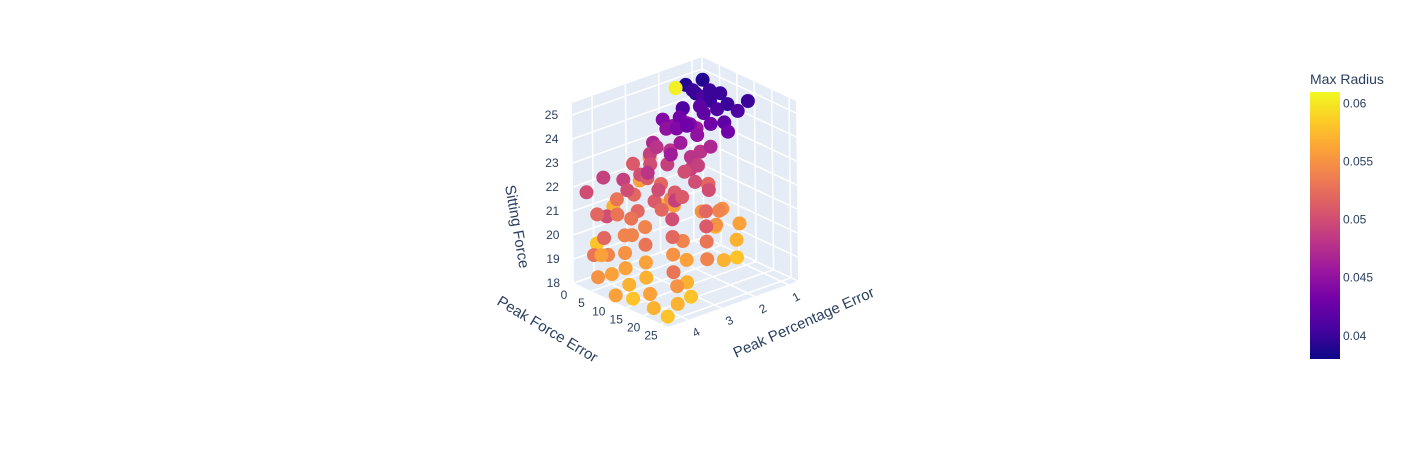 This screenshot has height=450, width=1412. I want to click on colorbar-ticks: 0.04 0.045 0.05 0.055 0.06, so click(1358, 220).